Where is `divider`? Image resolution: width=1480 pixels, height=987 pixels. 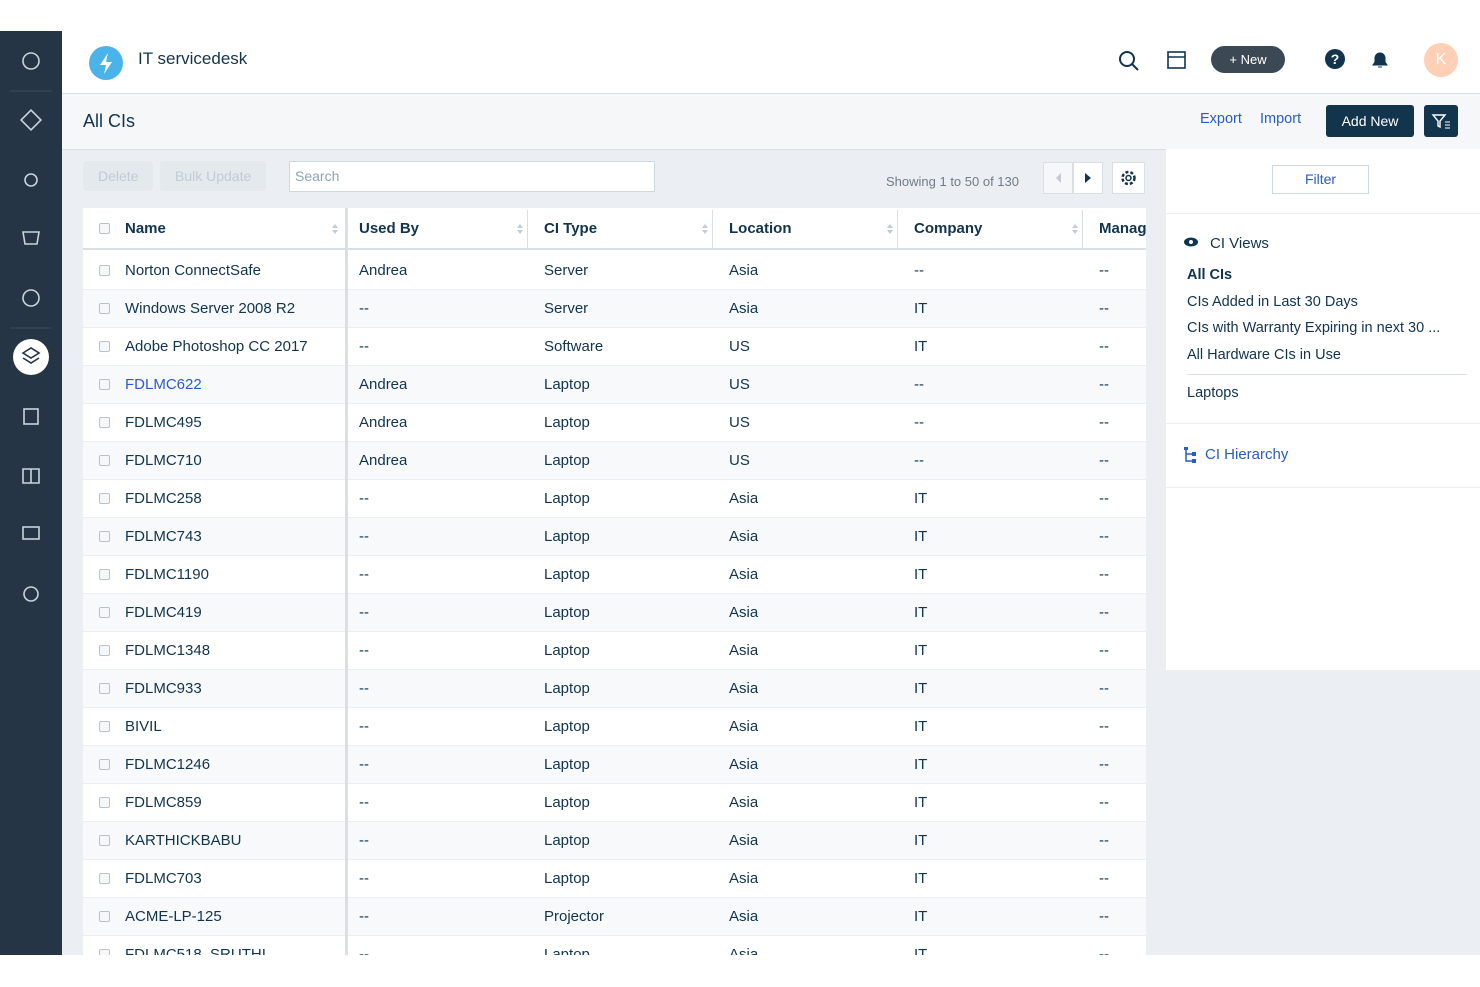
divider is located at coordinates (1327, 374).